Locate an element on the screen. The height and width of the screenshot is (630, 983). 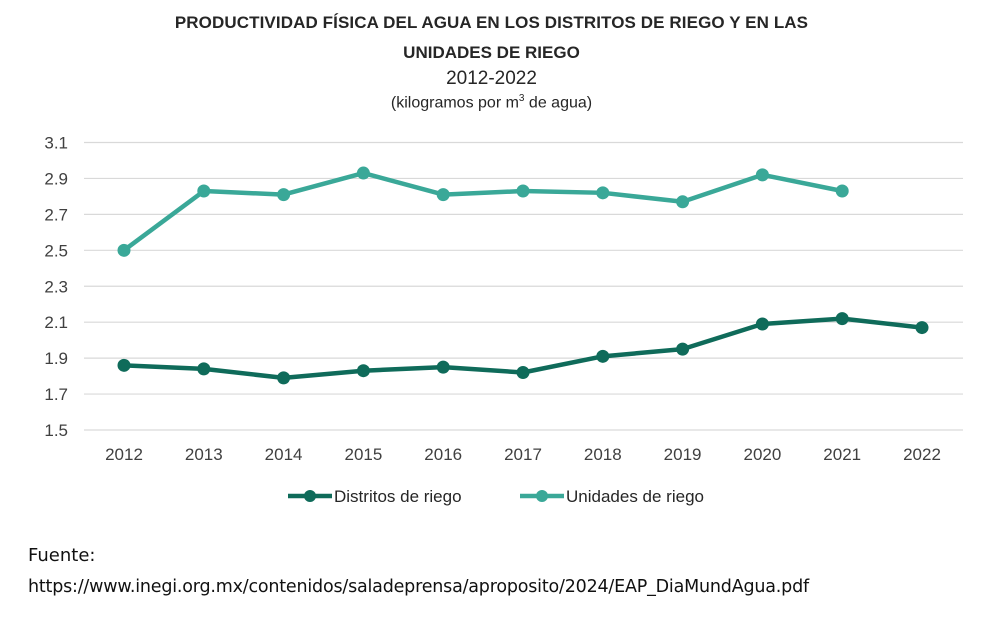
x-tick-label: 2018 is located at coordinates (603, 454).